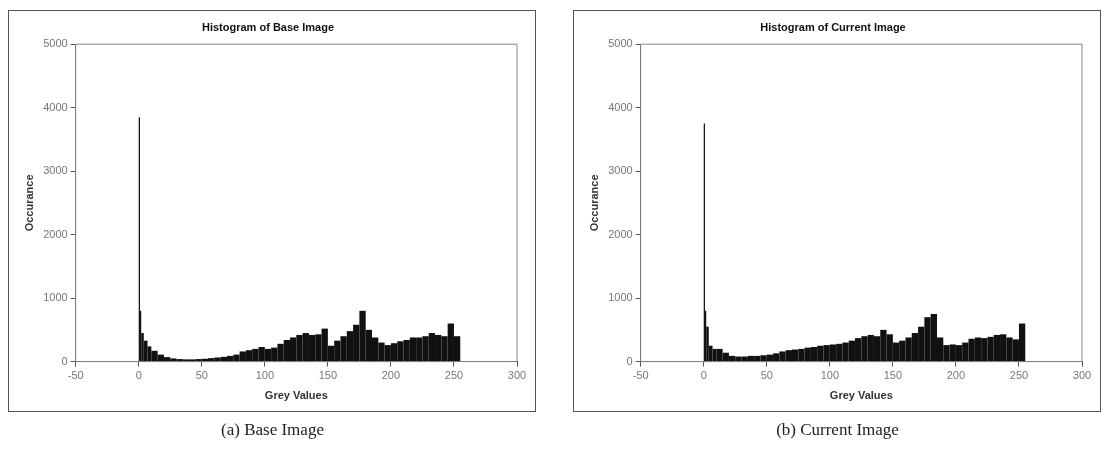 Image resolution: width=1110 pixels, height=454 pixels. Describe the element at coordinates (833, 26) in the screenshot. I see `chart-title: Histogram of Current Image` at that location.